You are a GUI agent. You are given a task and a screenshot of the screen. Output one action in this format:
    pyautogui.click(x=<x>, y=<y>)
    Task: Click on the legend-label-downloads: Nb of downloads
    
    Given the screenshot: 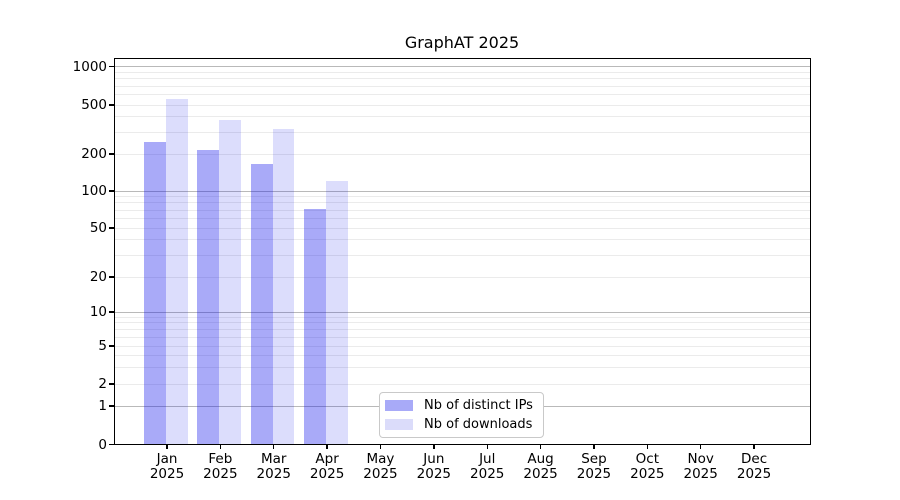 What is the action you would take?
    pyautogui.click(x=478, y=424)
    